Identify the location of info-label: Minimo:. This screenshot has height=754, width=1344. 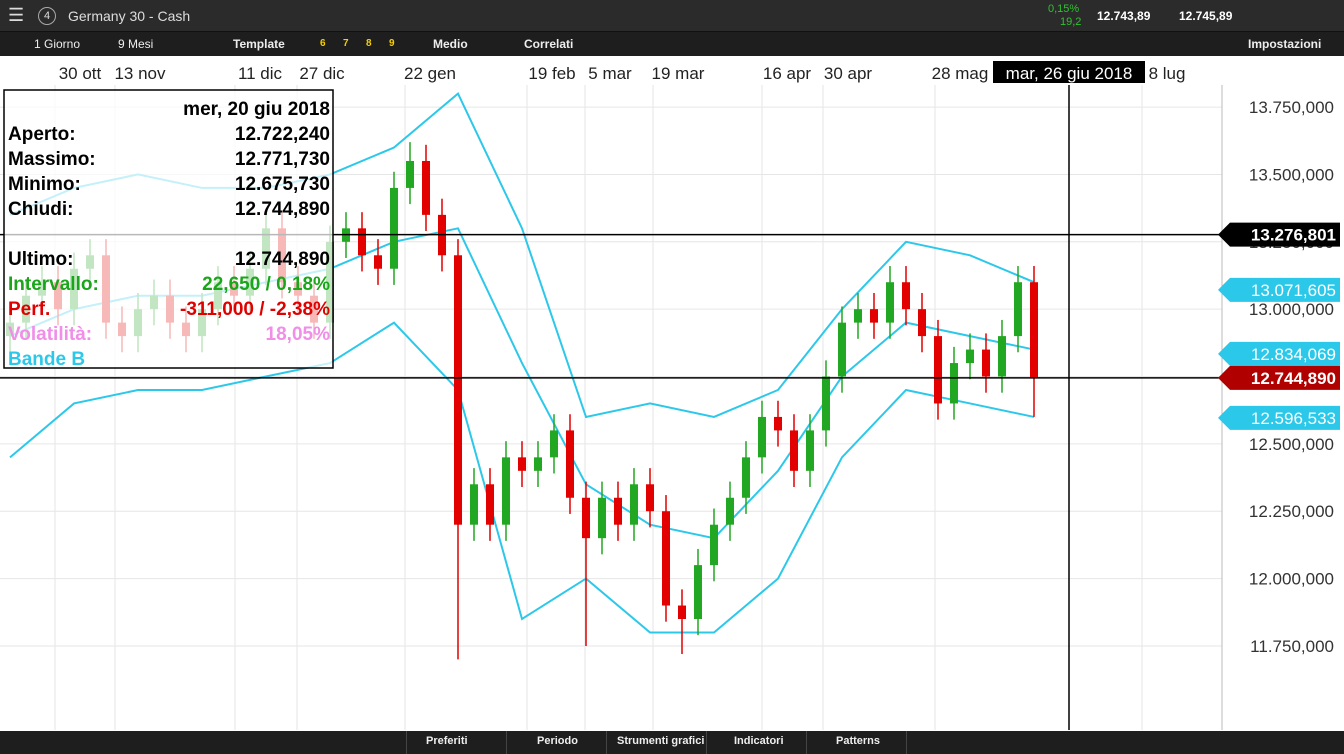
(44, 184).